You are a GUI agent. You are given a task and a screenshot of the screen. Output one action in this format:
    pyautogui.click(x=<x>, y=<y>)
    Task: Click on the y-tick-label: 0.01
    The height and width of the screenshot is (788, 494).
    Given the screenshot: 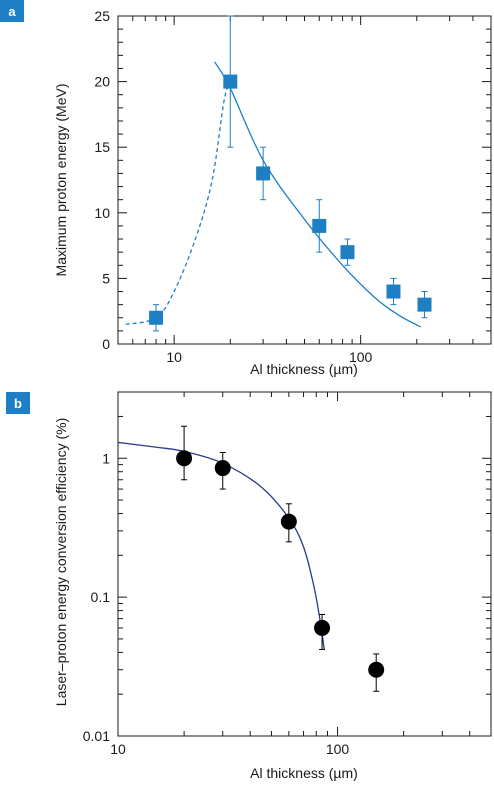 What is the action you would take?
    pyautogui.click(x=96, y=736)
    